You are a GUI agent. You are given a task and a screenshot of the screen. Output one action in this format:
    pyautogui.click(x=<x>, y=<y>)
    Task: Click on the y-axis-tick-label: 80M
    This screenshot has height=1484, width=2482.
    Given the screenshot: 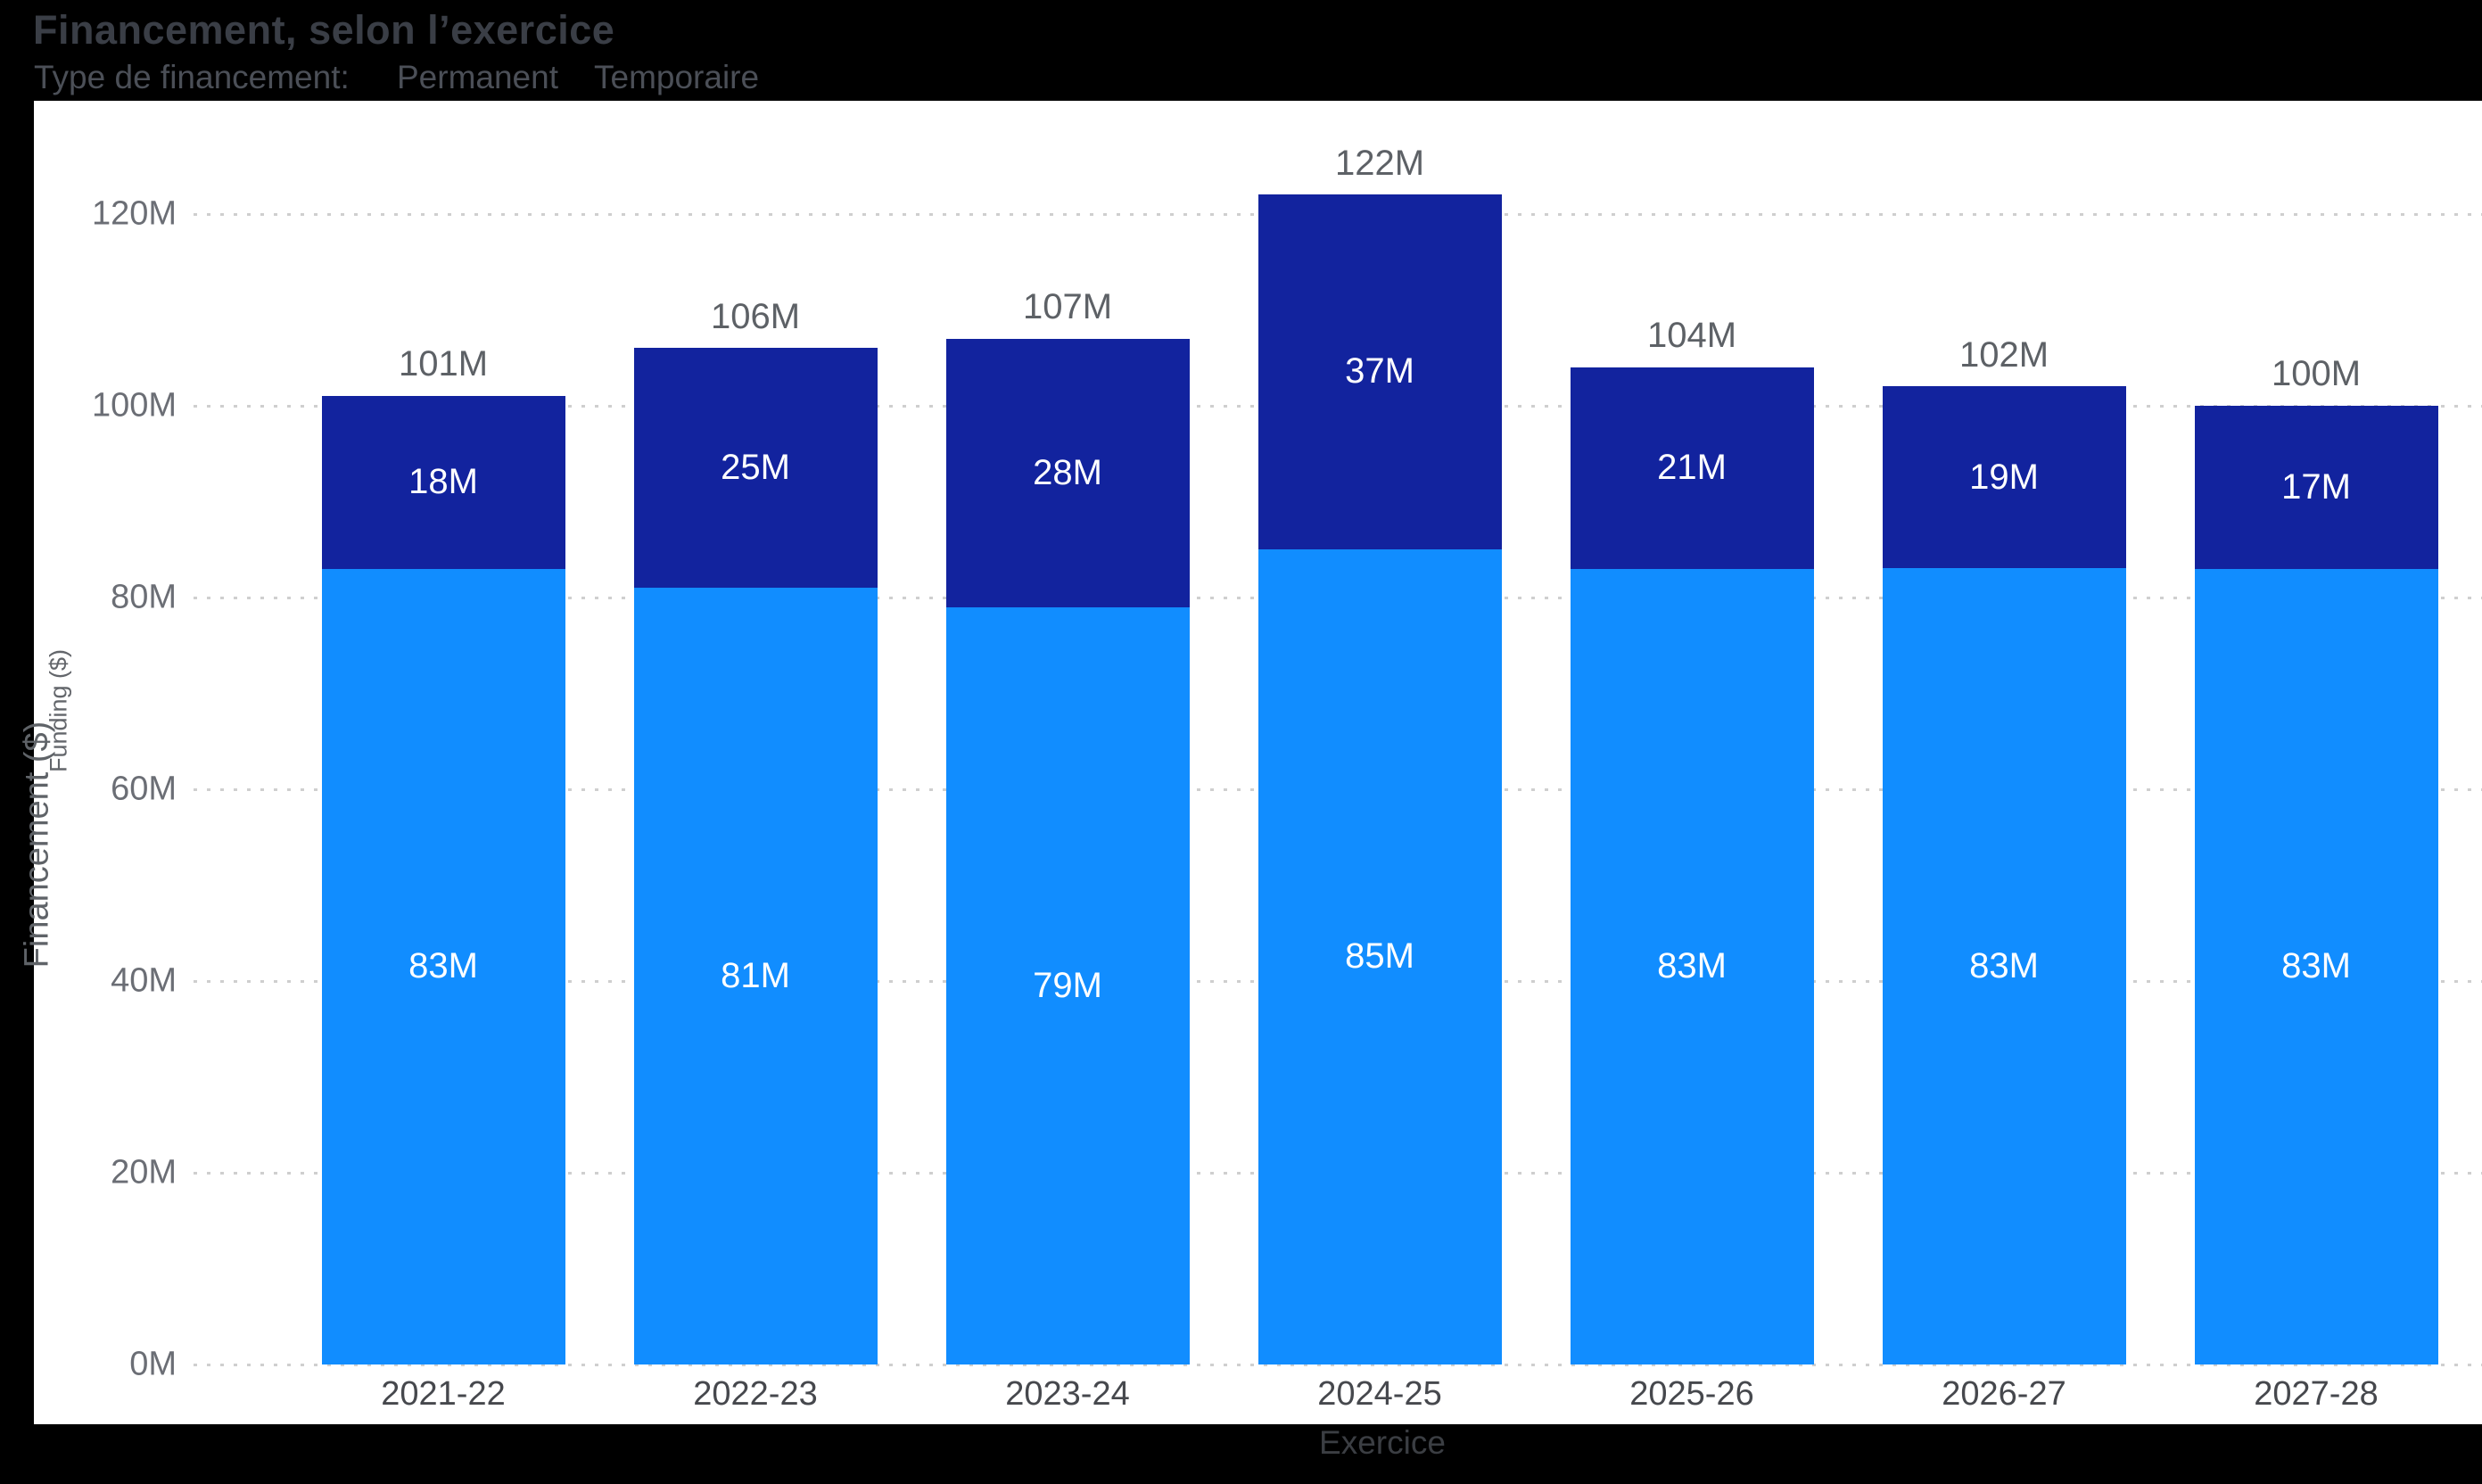 What is the action you would take?
    pyautogui.click(x=144, y=597)
    